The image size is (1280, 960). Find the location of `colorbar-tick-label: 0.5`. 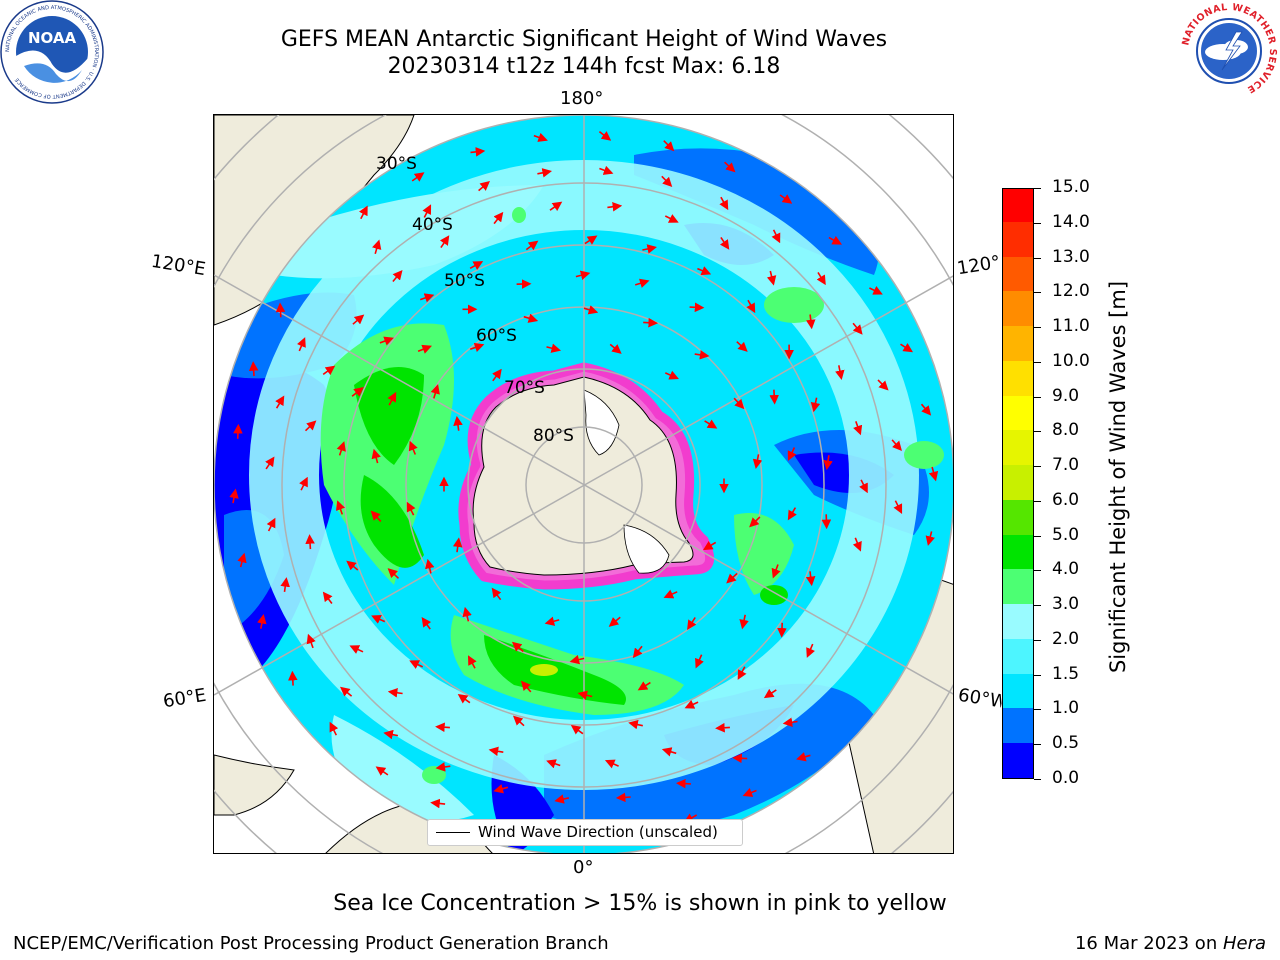

colorbar-tick-label: 0.5 is located at coordinates (1066, 743).